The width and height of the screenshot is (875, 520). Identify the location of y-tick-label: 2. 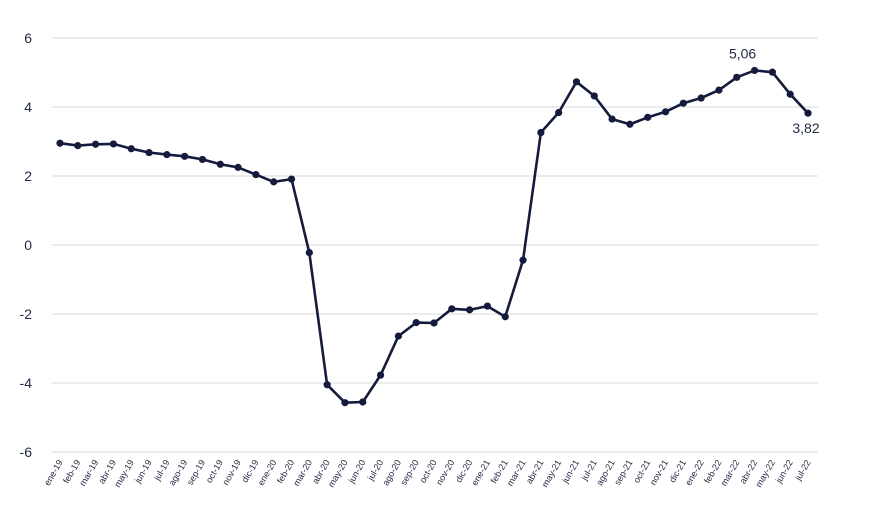
(28, 176).